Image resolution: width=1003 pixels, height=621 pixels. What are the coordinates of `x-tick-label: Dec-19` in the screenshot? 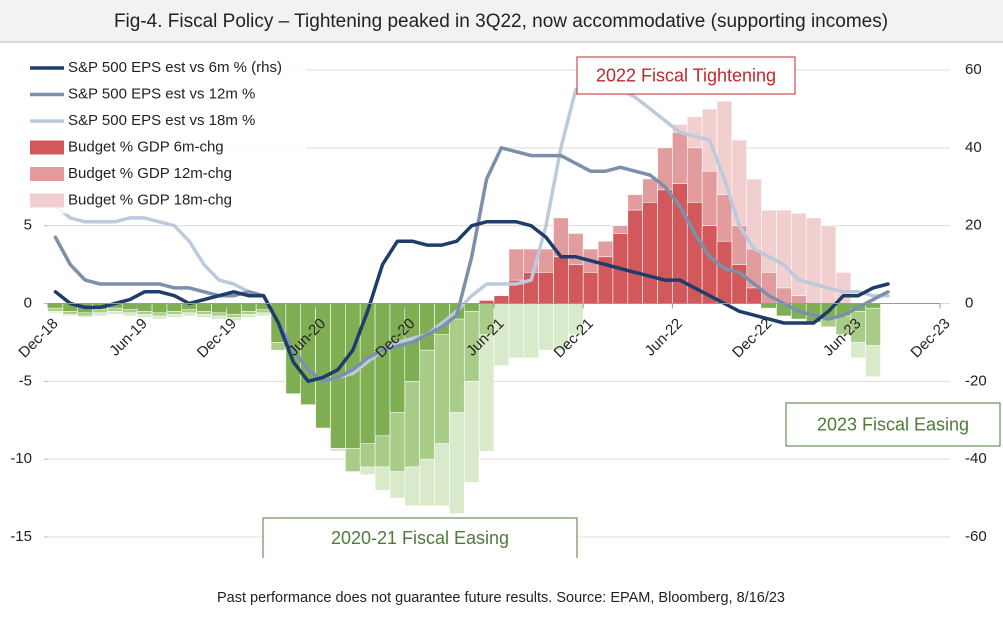 It's located at (217, 338).